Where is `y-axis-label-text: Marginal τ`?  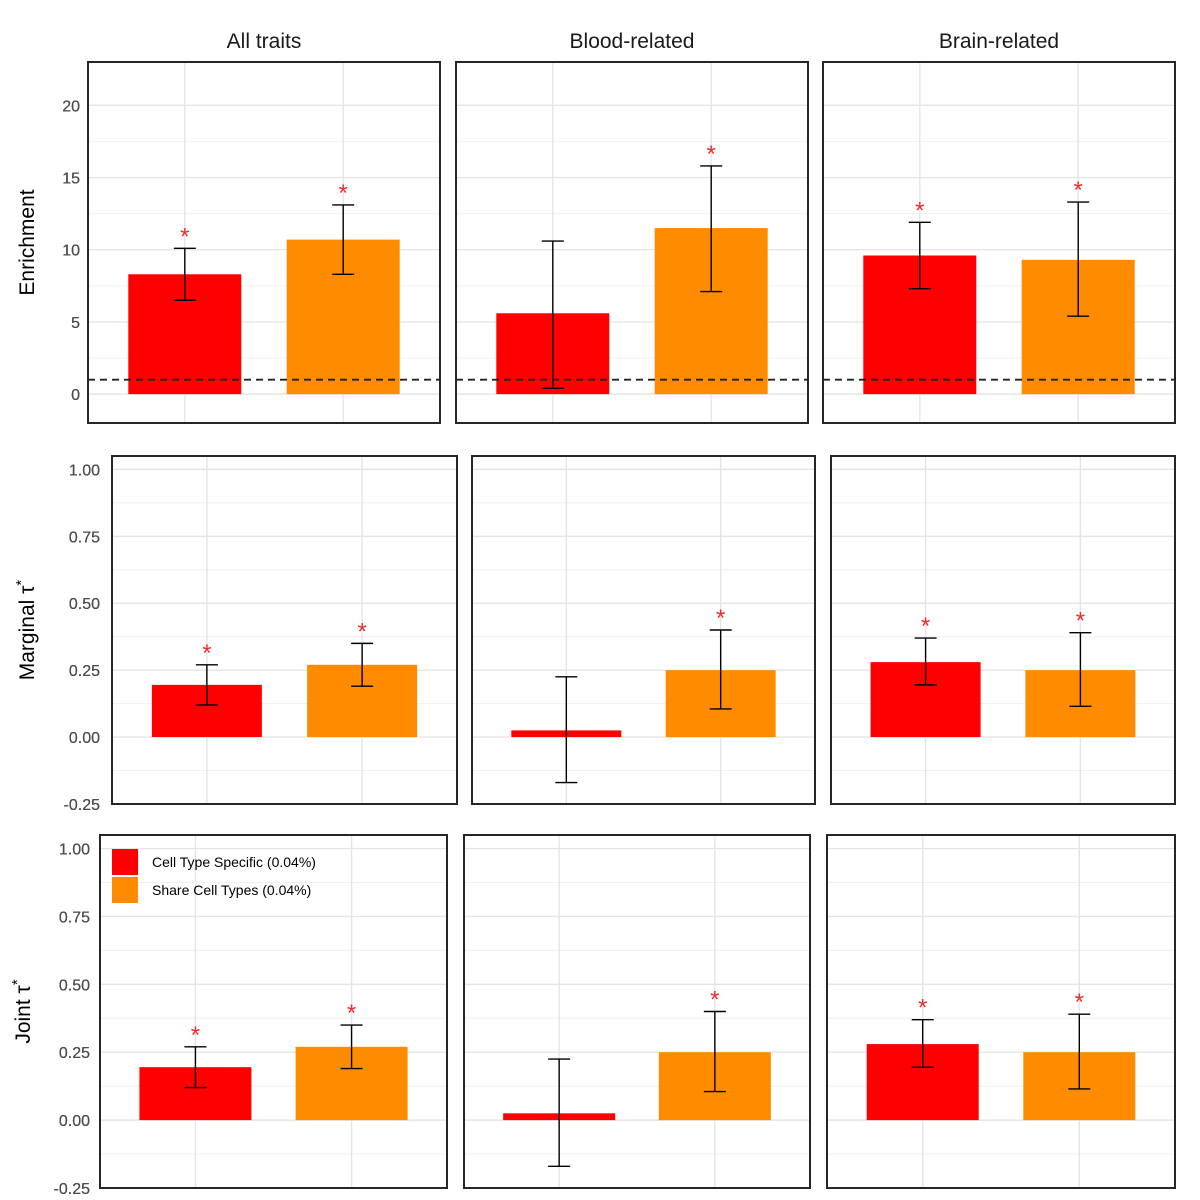 y-axis-label-text: Marginal τ is located at coordinates (27, 632).